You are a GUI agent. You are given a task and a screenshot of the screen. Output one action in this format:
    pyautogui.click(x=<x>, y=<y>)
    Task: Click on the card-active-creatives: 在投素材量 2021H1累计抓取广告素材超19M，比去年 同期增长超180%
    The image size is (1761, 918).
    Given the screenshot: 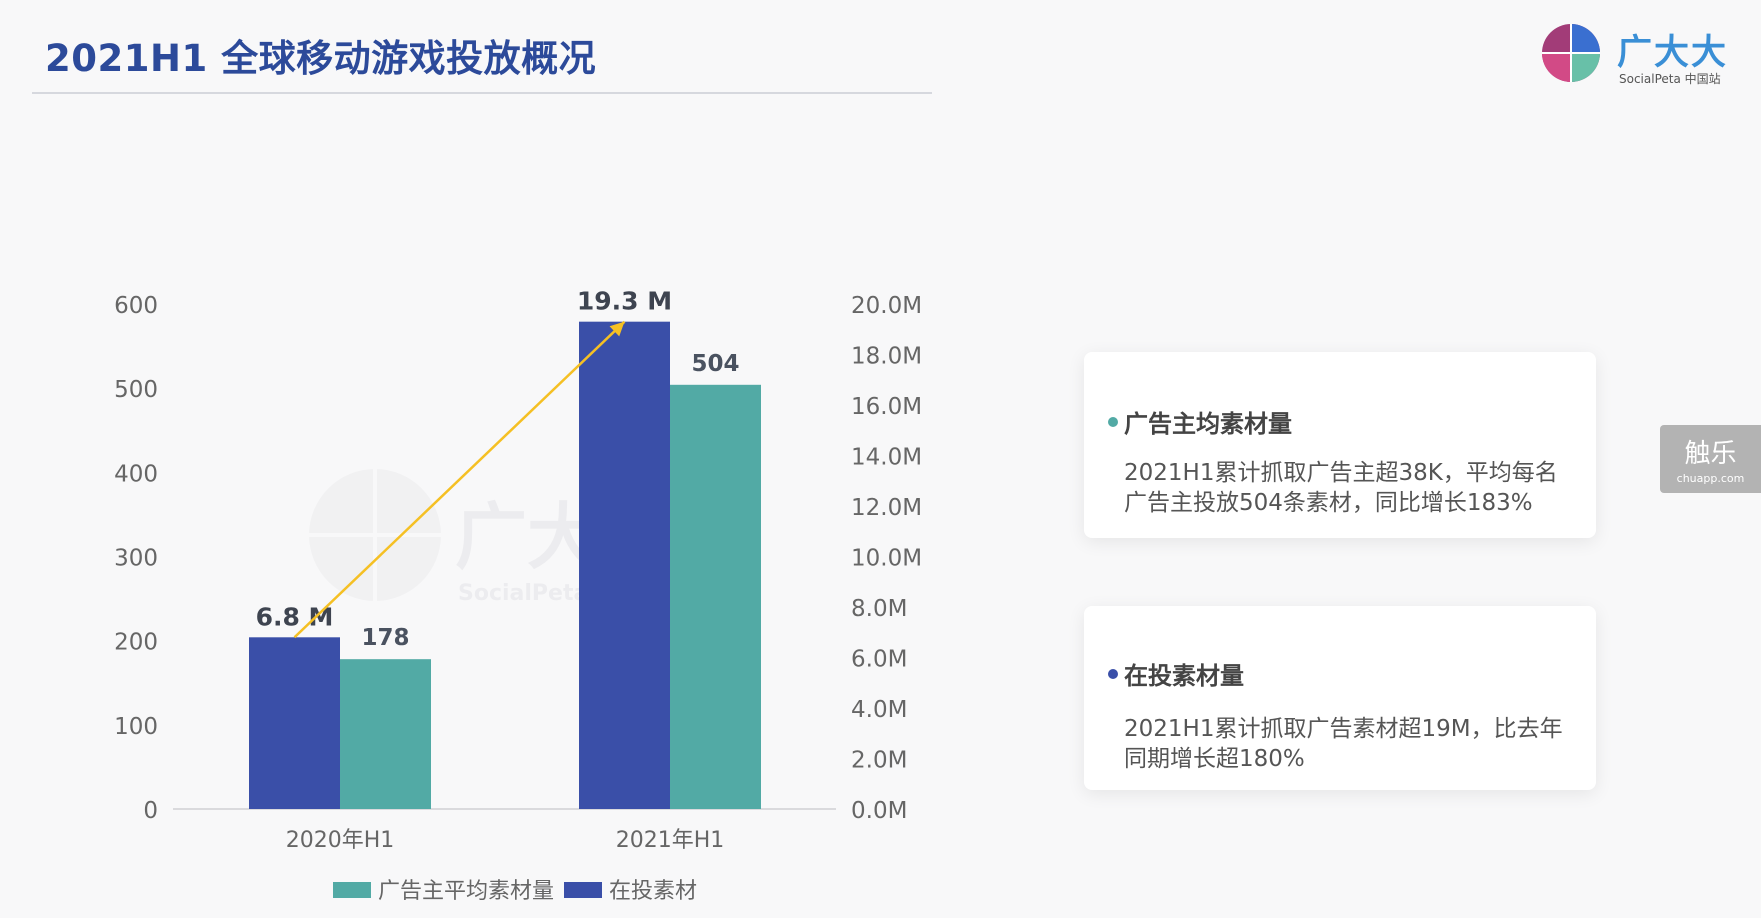 What is the action you would take?
    pyautogui.click(x=1340, y=698)
    